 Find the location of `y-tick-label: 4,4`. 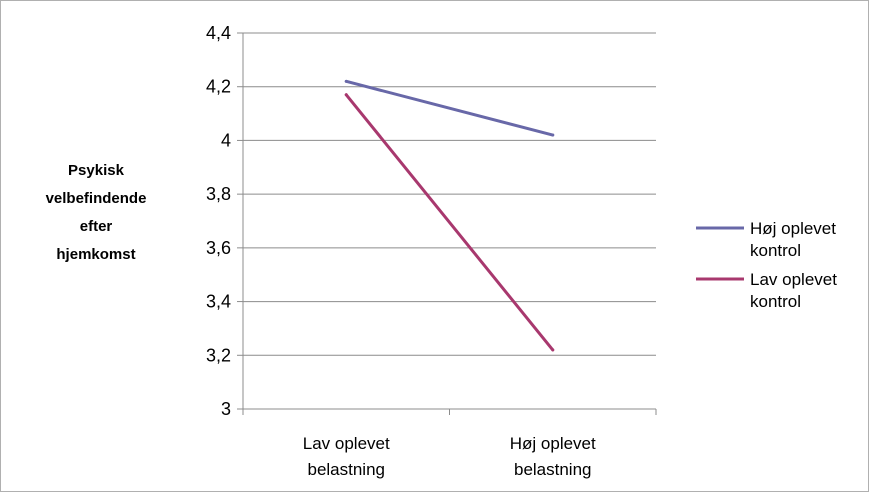

y-tick-label: 4,4 is located at coordinates (218, 33).